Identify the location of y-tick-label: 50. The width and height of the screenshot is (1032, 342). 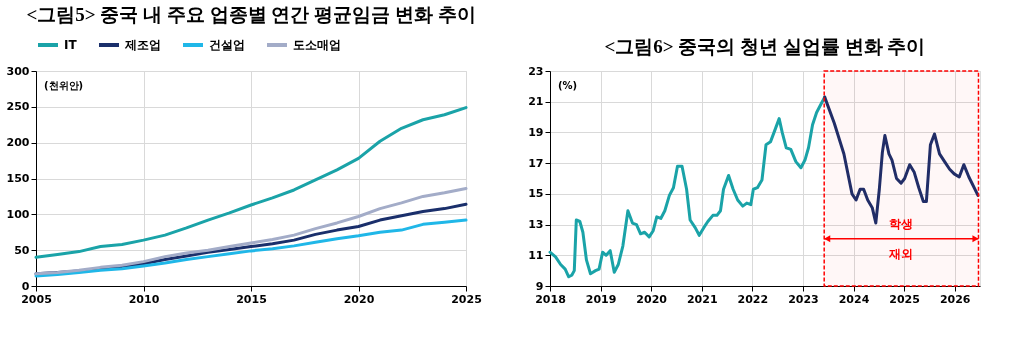
(22, 250).